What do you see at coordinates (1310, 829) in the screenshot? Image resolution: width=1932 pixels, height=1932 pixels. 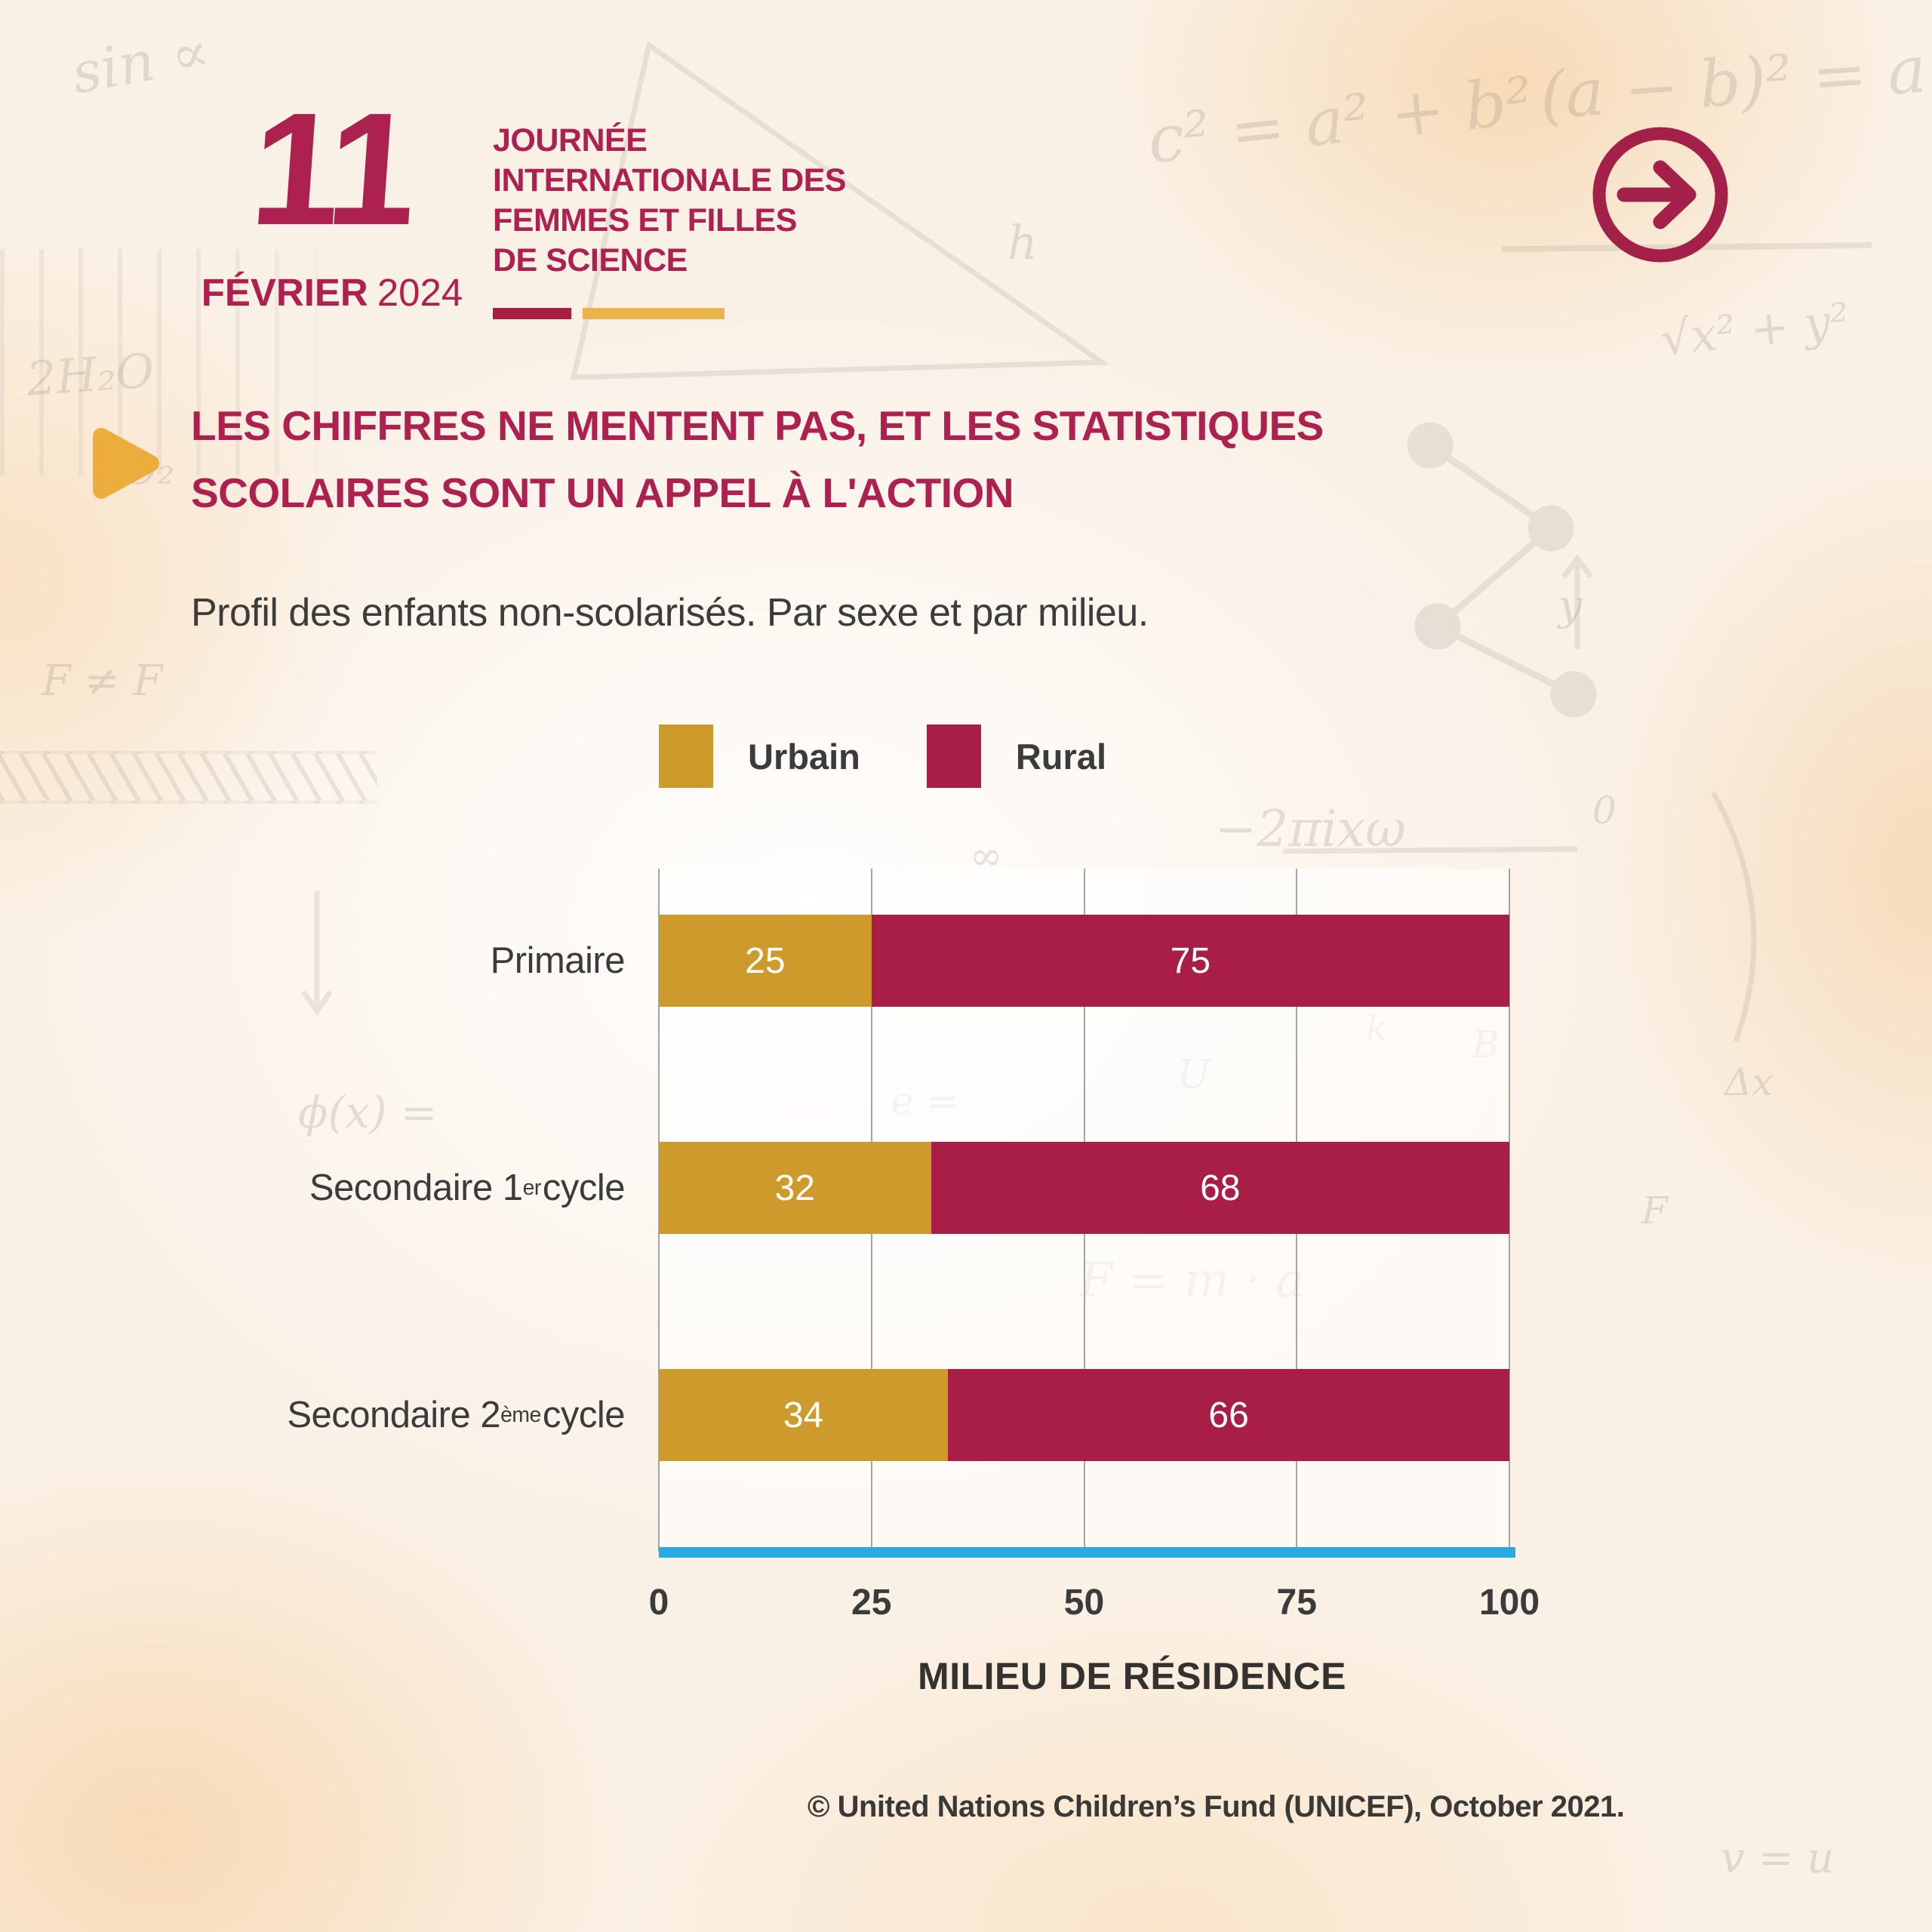 I see `doodle-text: −2πixω` at bounding box center [1310, 829].